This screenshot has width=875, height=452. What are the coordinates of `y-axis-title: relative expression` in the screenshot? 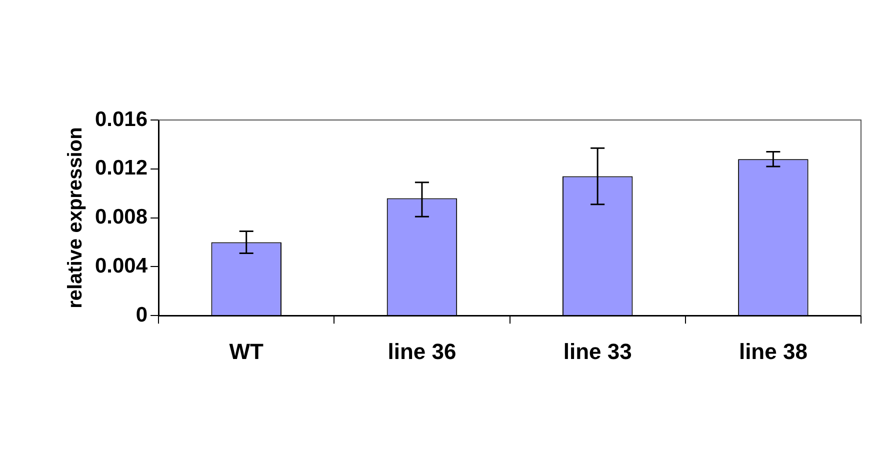 It's located at (75, 217).